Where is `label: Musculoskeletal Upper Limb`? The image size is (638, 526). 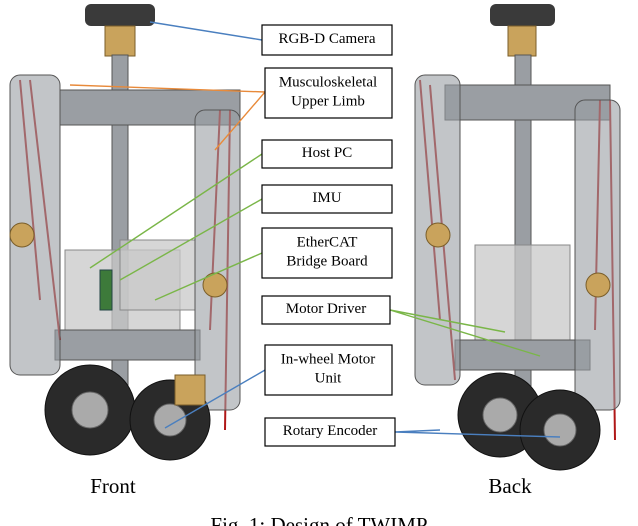 label: Musculoskeletal Upper Limb is located at coordinates (328, 92).